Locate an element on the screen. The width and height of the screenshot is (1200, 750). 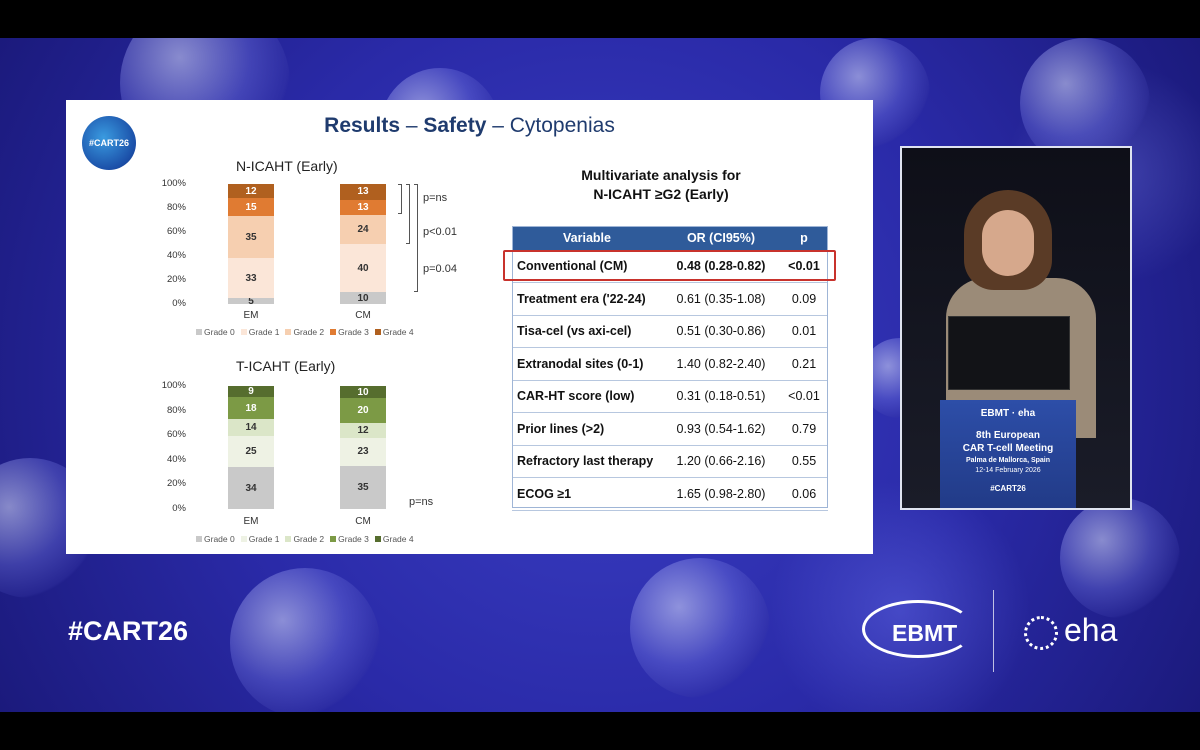
table-cell-or: 0.93 (0.54-1.62) is located at coordinates (721, 429).